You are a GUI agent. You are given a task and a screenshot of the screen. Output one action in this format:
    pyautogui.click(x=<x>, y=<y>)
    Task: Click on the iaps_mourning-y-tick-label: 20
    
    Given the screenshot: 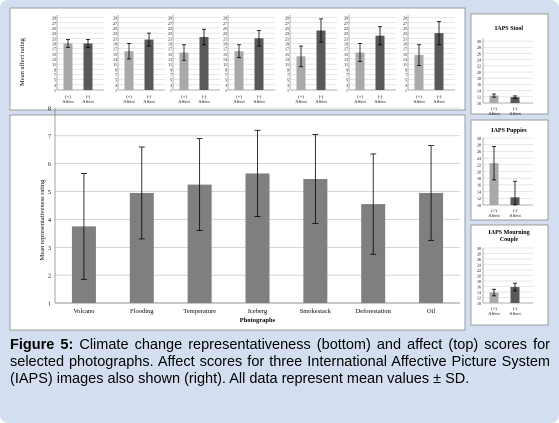 What is the action you would take?
    pyautogui.click(x=479, y=275)
    